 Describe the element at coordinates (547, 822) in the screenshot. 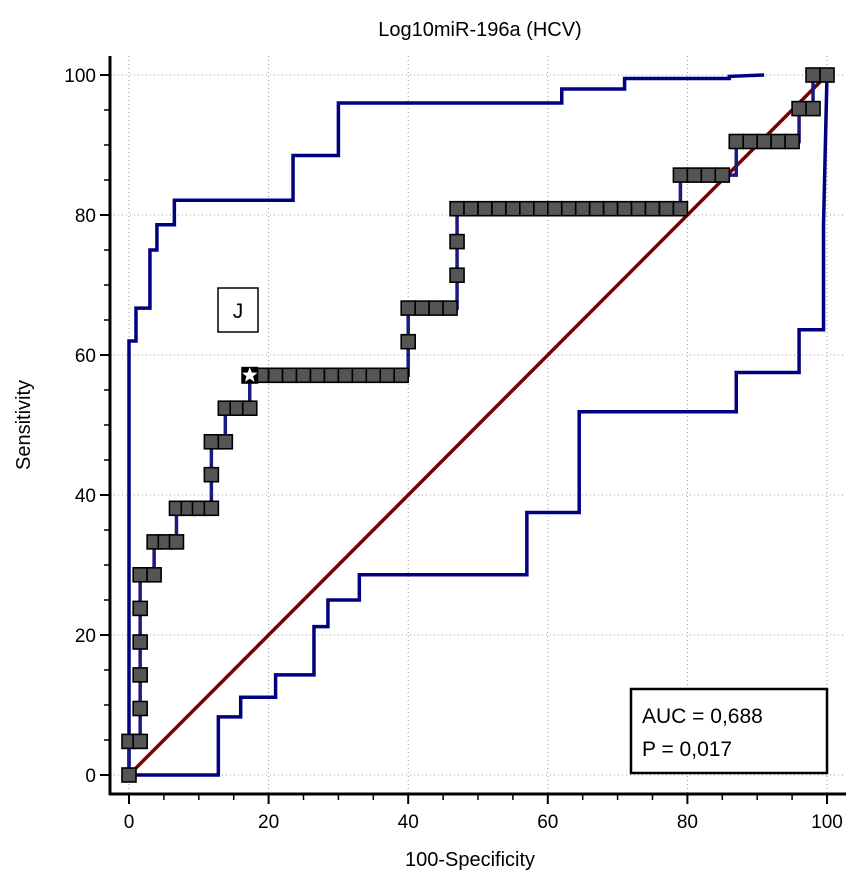

I see `x-tick-label-3: 60` at that location.